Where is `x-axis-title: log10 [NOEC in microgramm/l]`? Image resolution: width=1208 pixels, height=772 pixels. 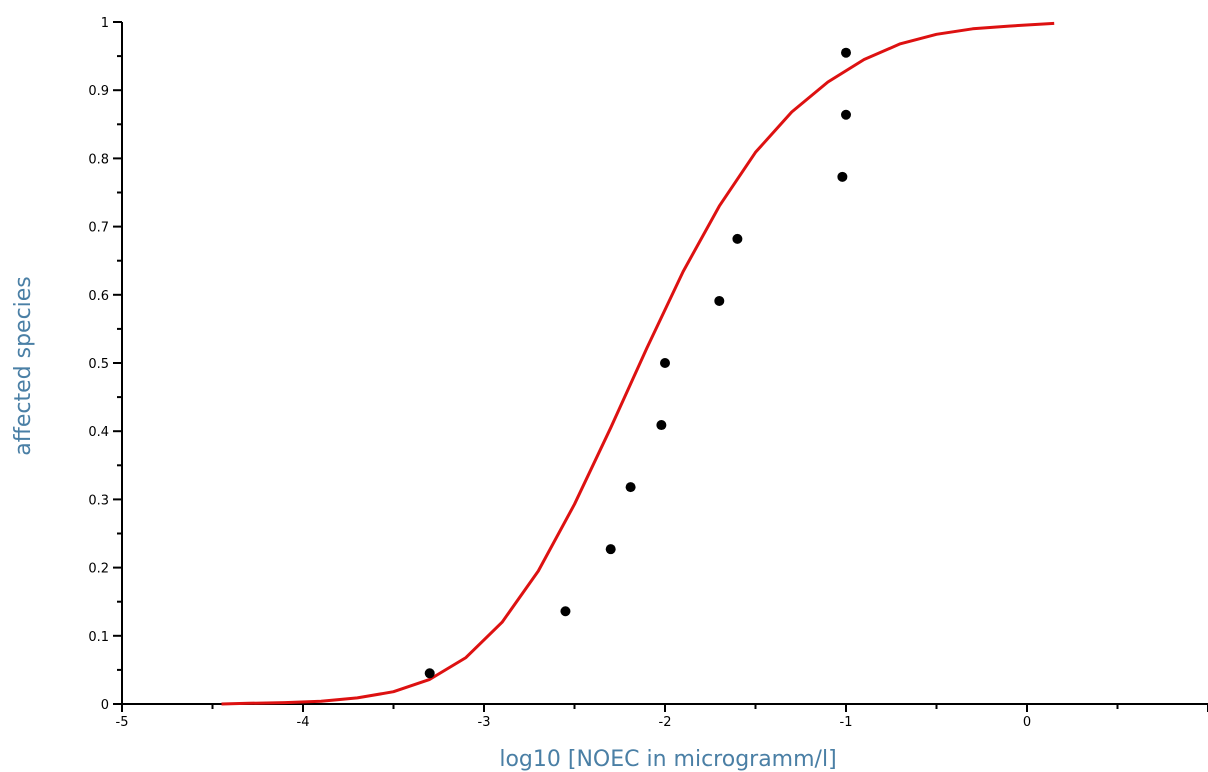 x-axis-title: log10 [NOEC in microgramm/l] is located at coordinates (667, 759).